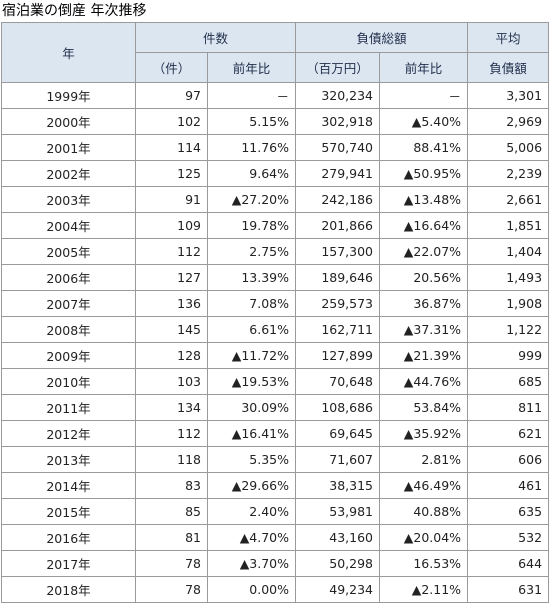 The height and width of the screenshot is (604, 550). I want to click on value-cell: 2,661, so click(508, 199).